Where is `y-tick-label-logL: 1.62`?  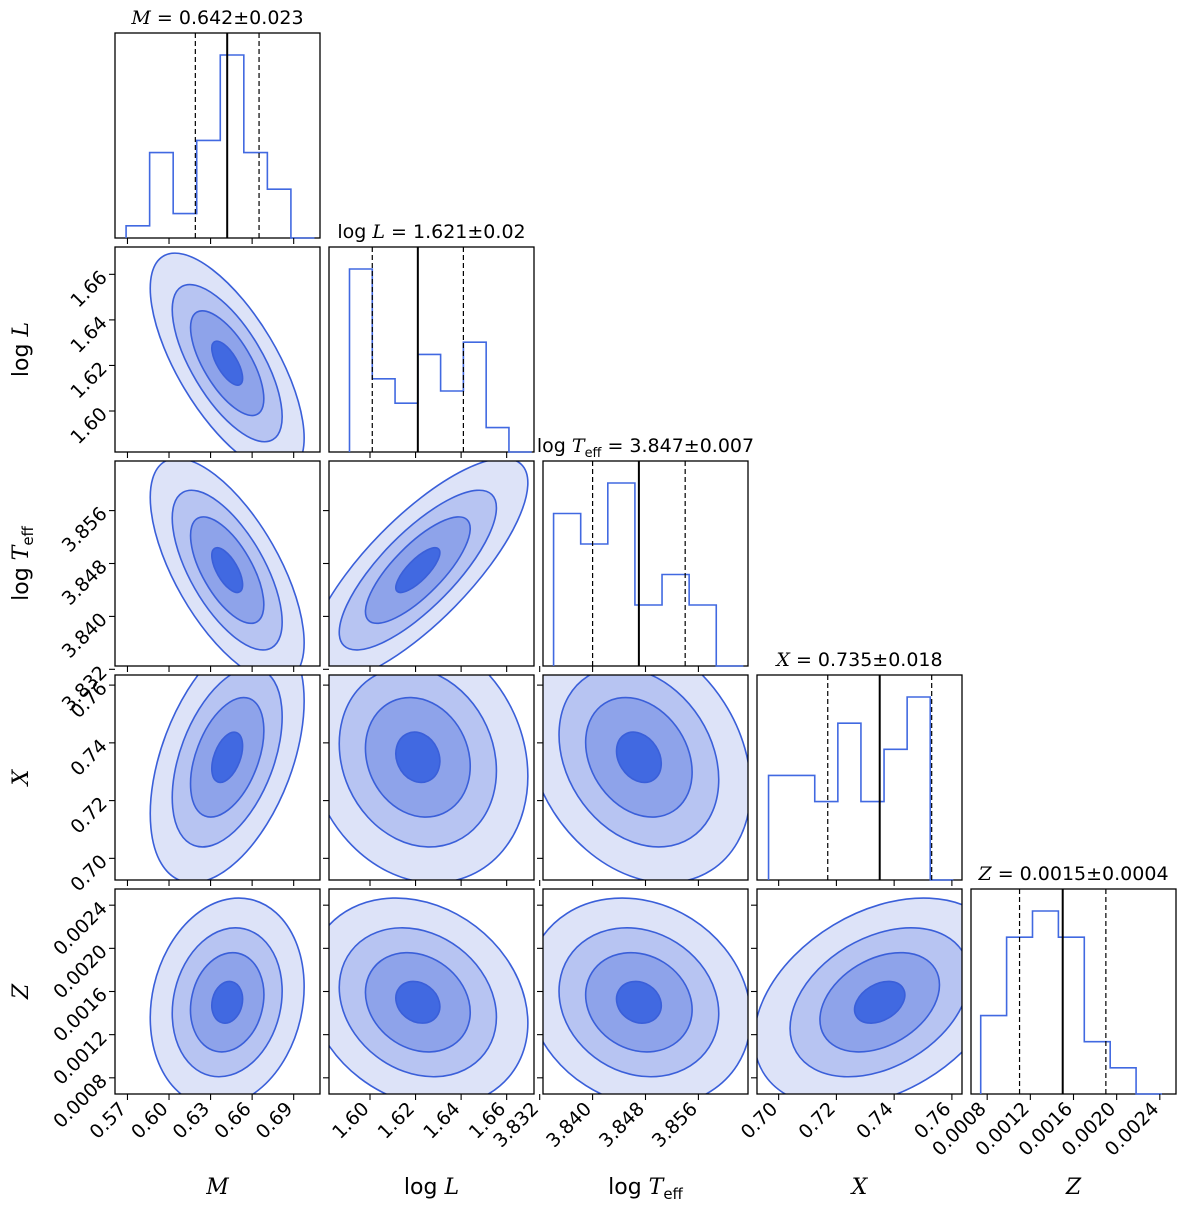
y-tick-label-logL: 1.62 is located at coordinates (88, 380).